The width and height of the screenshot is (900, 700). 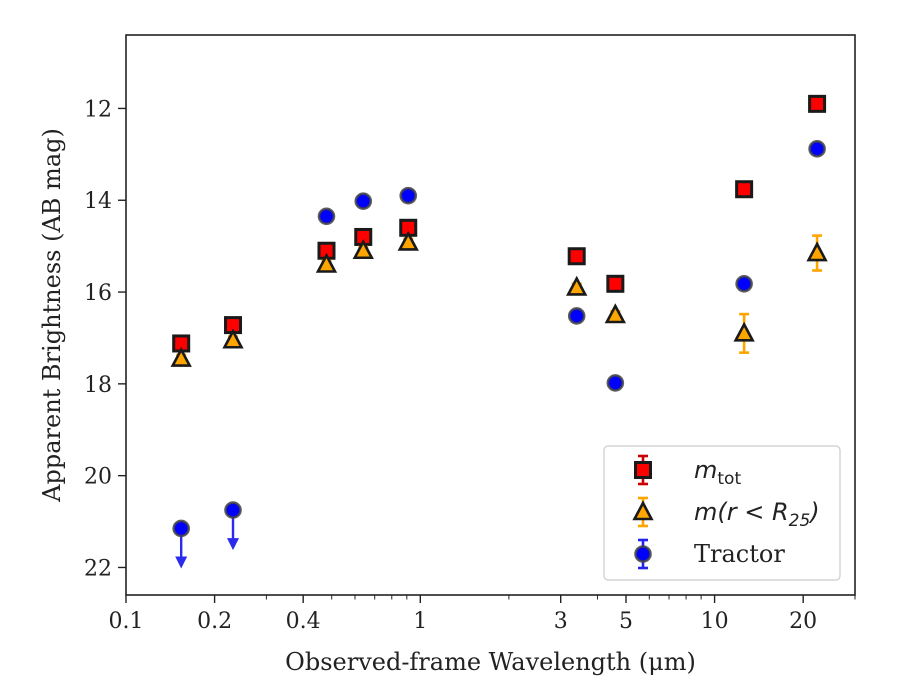 I want to click on legend-marker-circle, so click(x=643, y=554).